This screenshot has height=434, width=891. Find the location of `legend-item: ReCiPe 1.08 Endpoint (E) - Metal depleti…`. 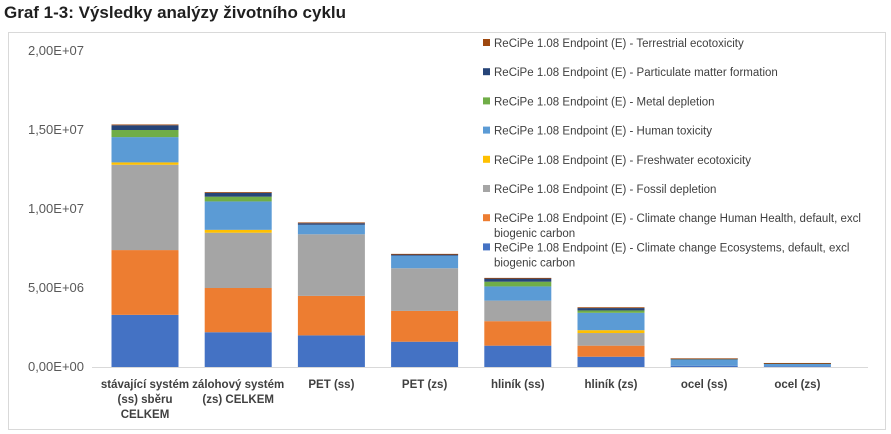

legend-item: ReCiPe 1.08 Endpoint (E) - Metal depleti… is located at coordinates (599, 102).